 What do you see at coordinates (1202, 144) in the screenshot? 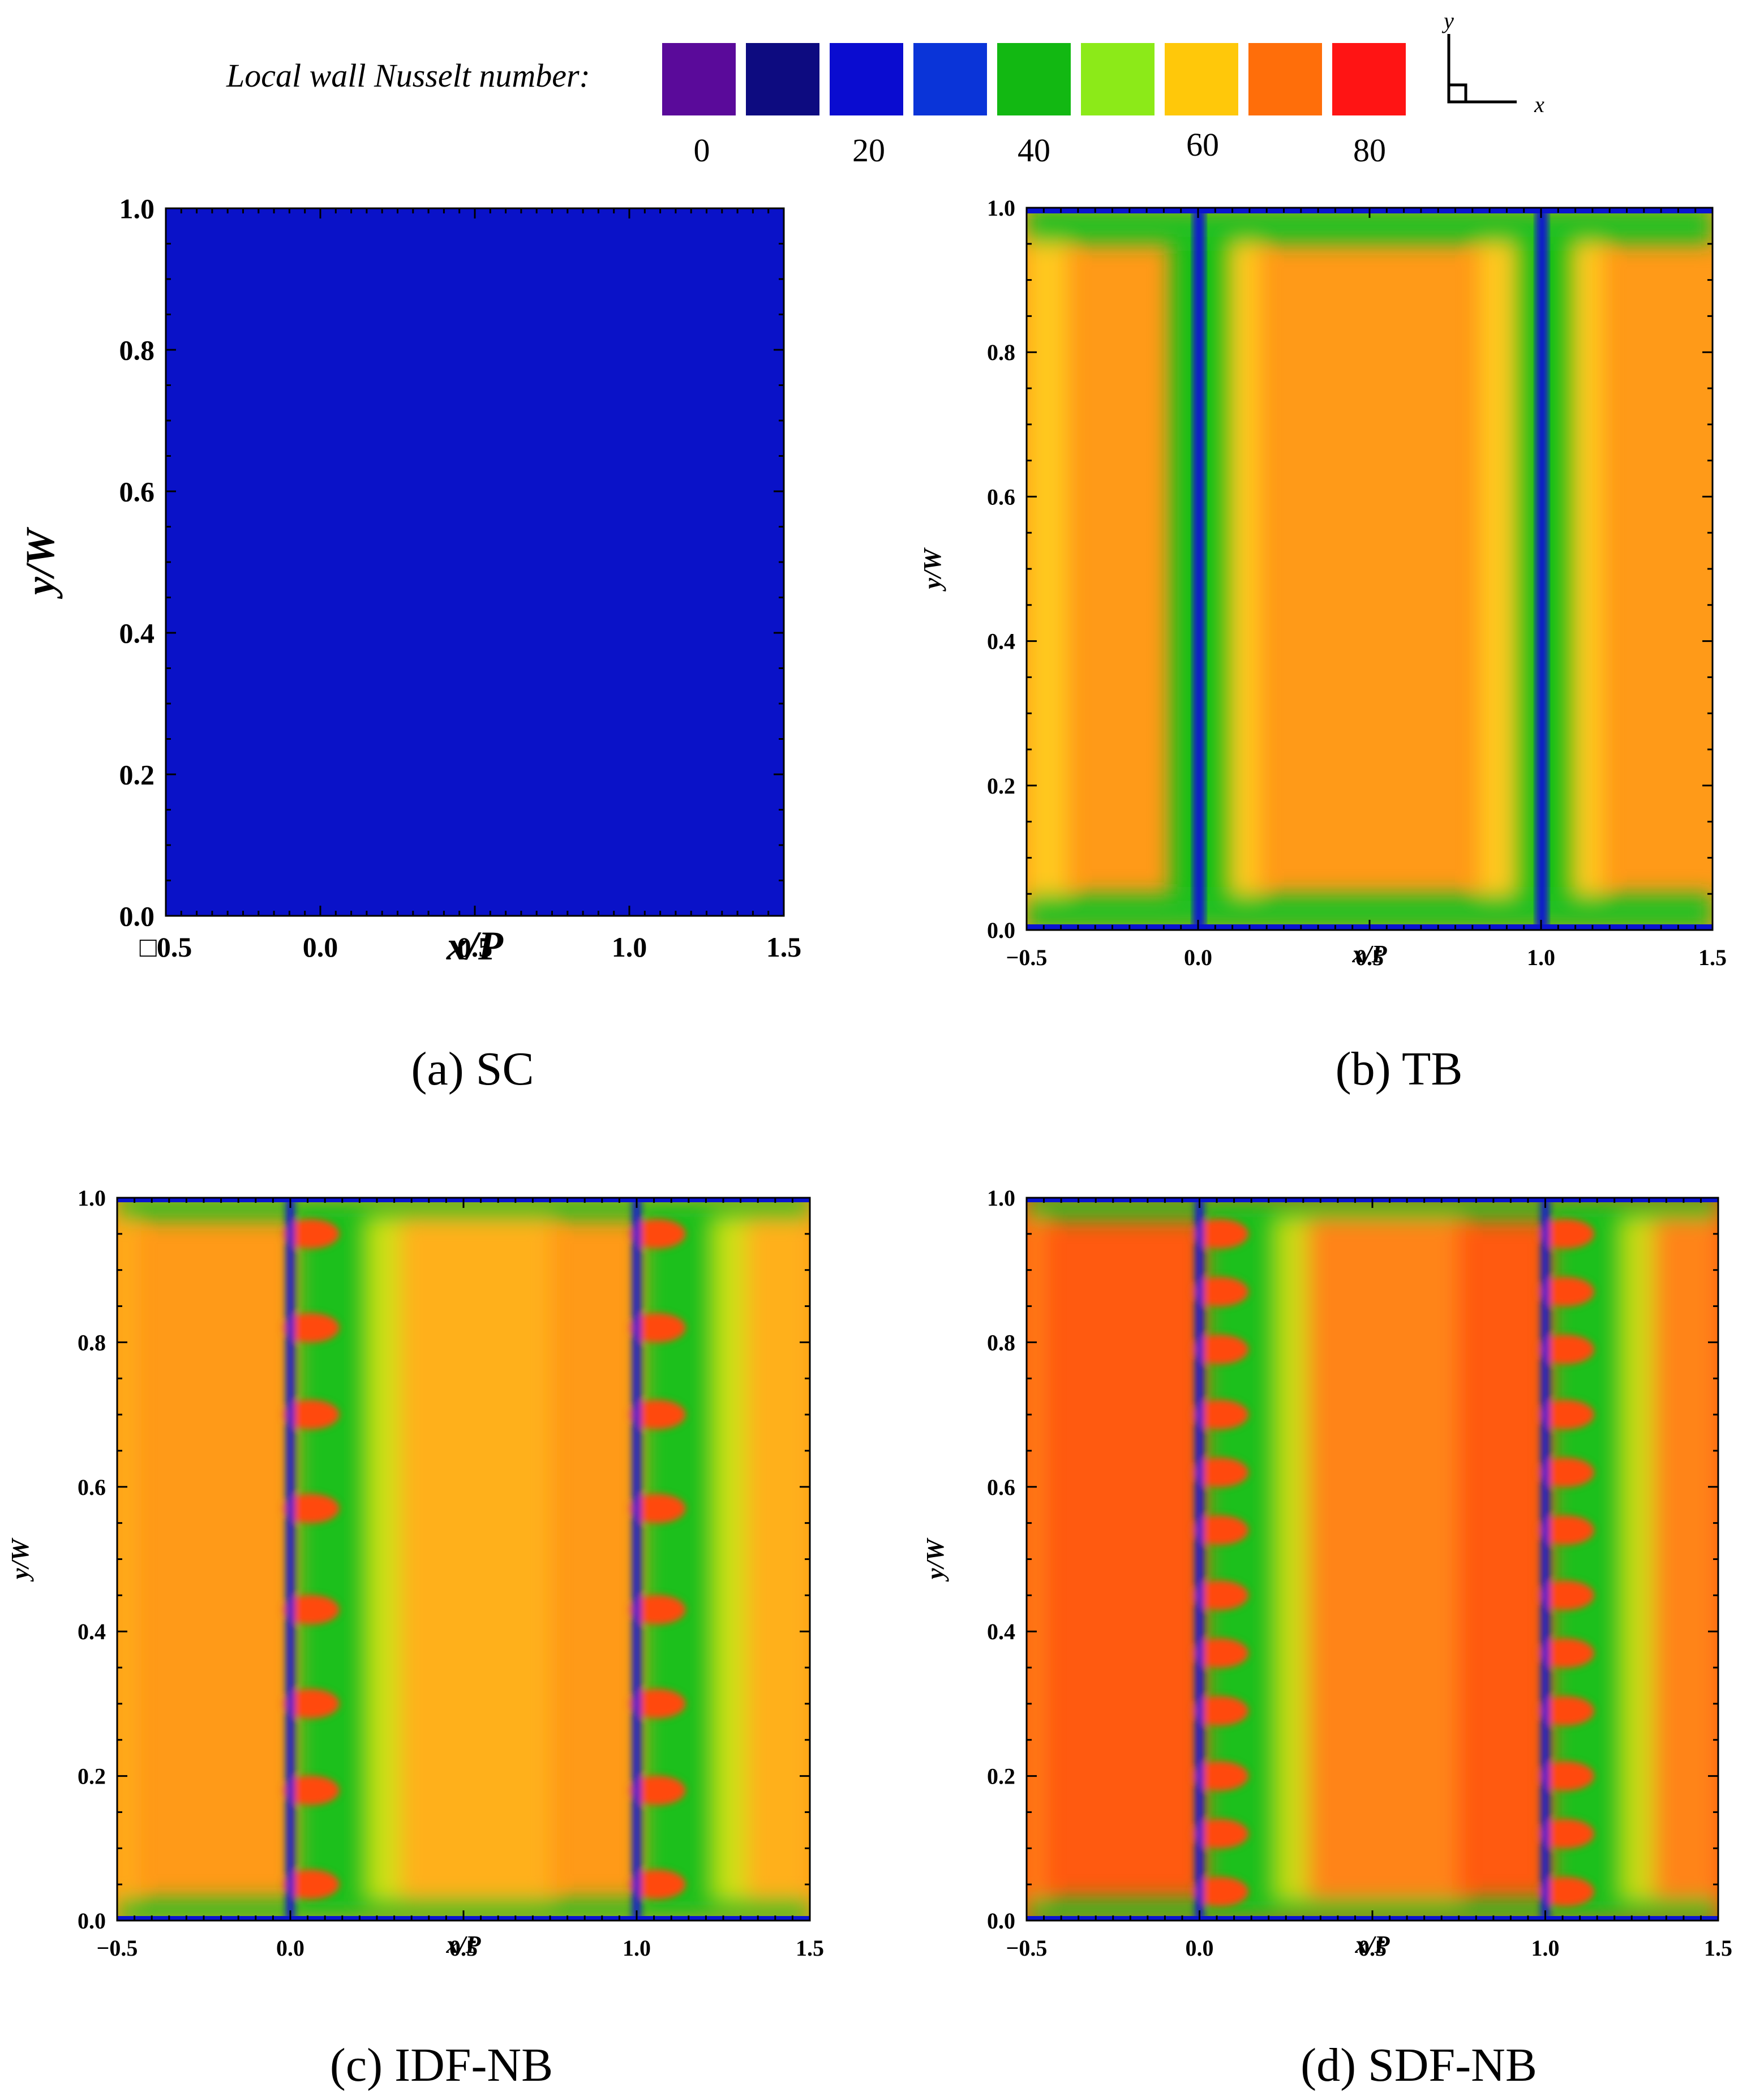
I see `colorbar-tick-60: 60` at bounding box center [1202, 144].